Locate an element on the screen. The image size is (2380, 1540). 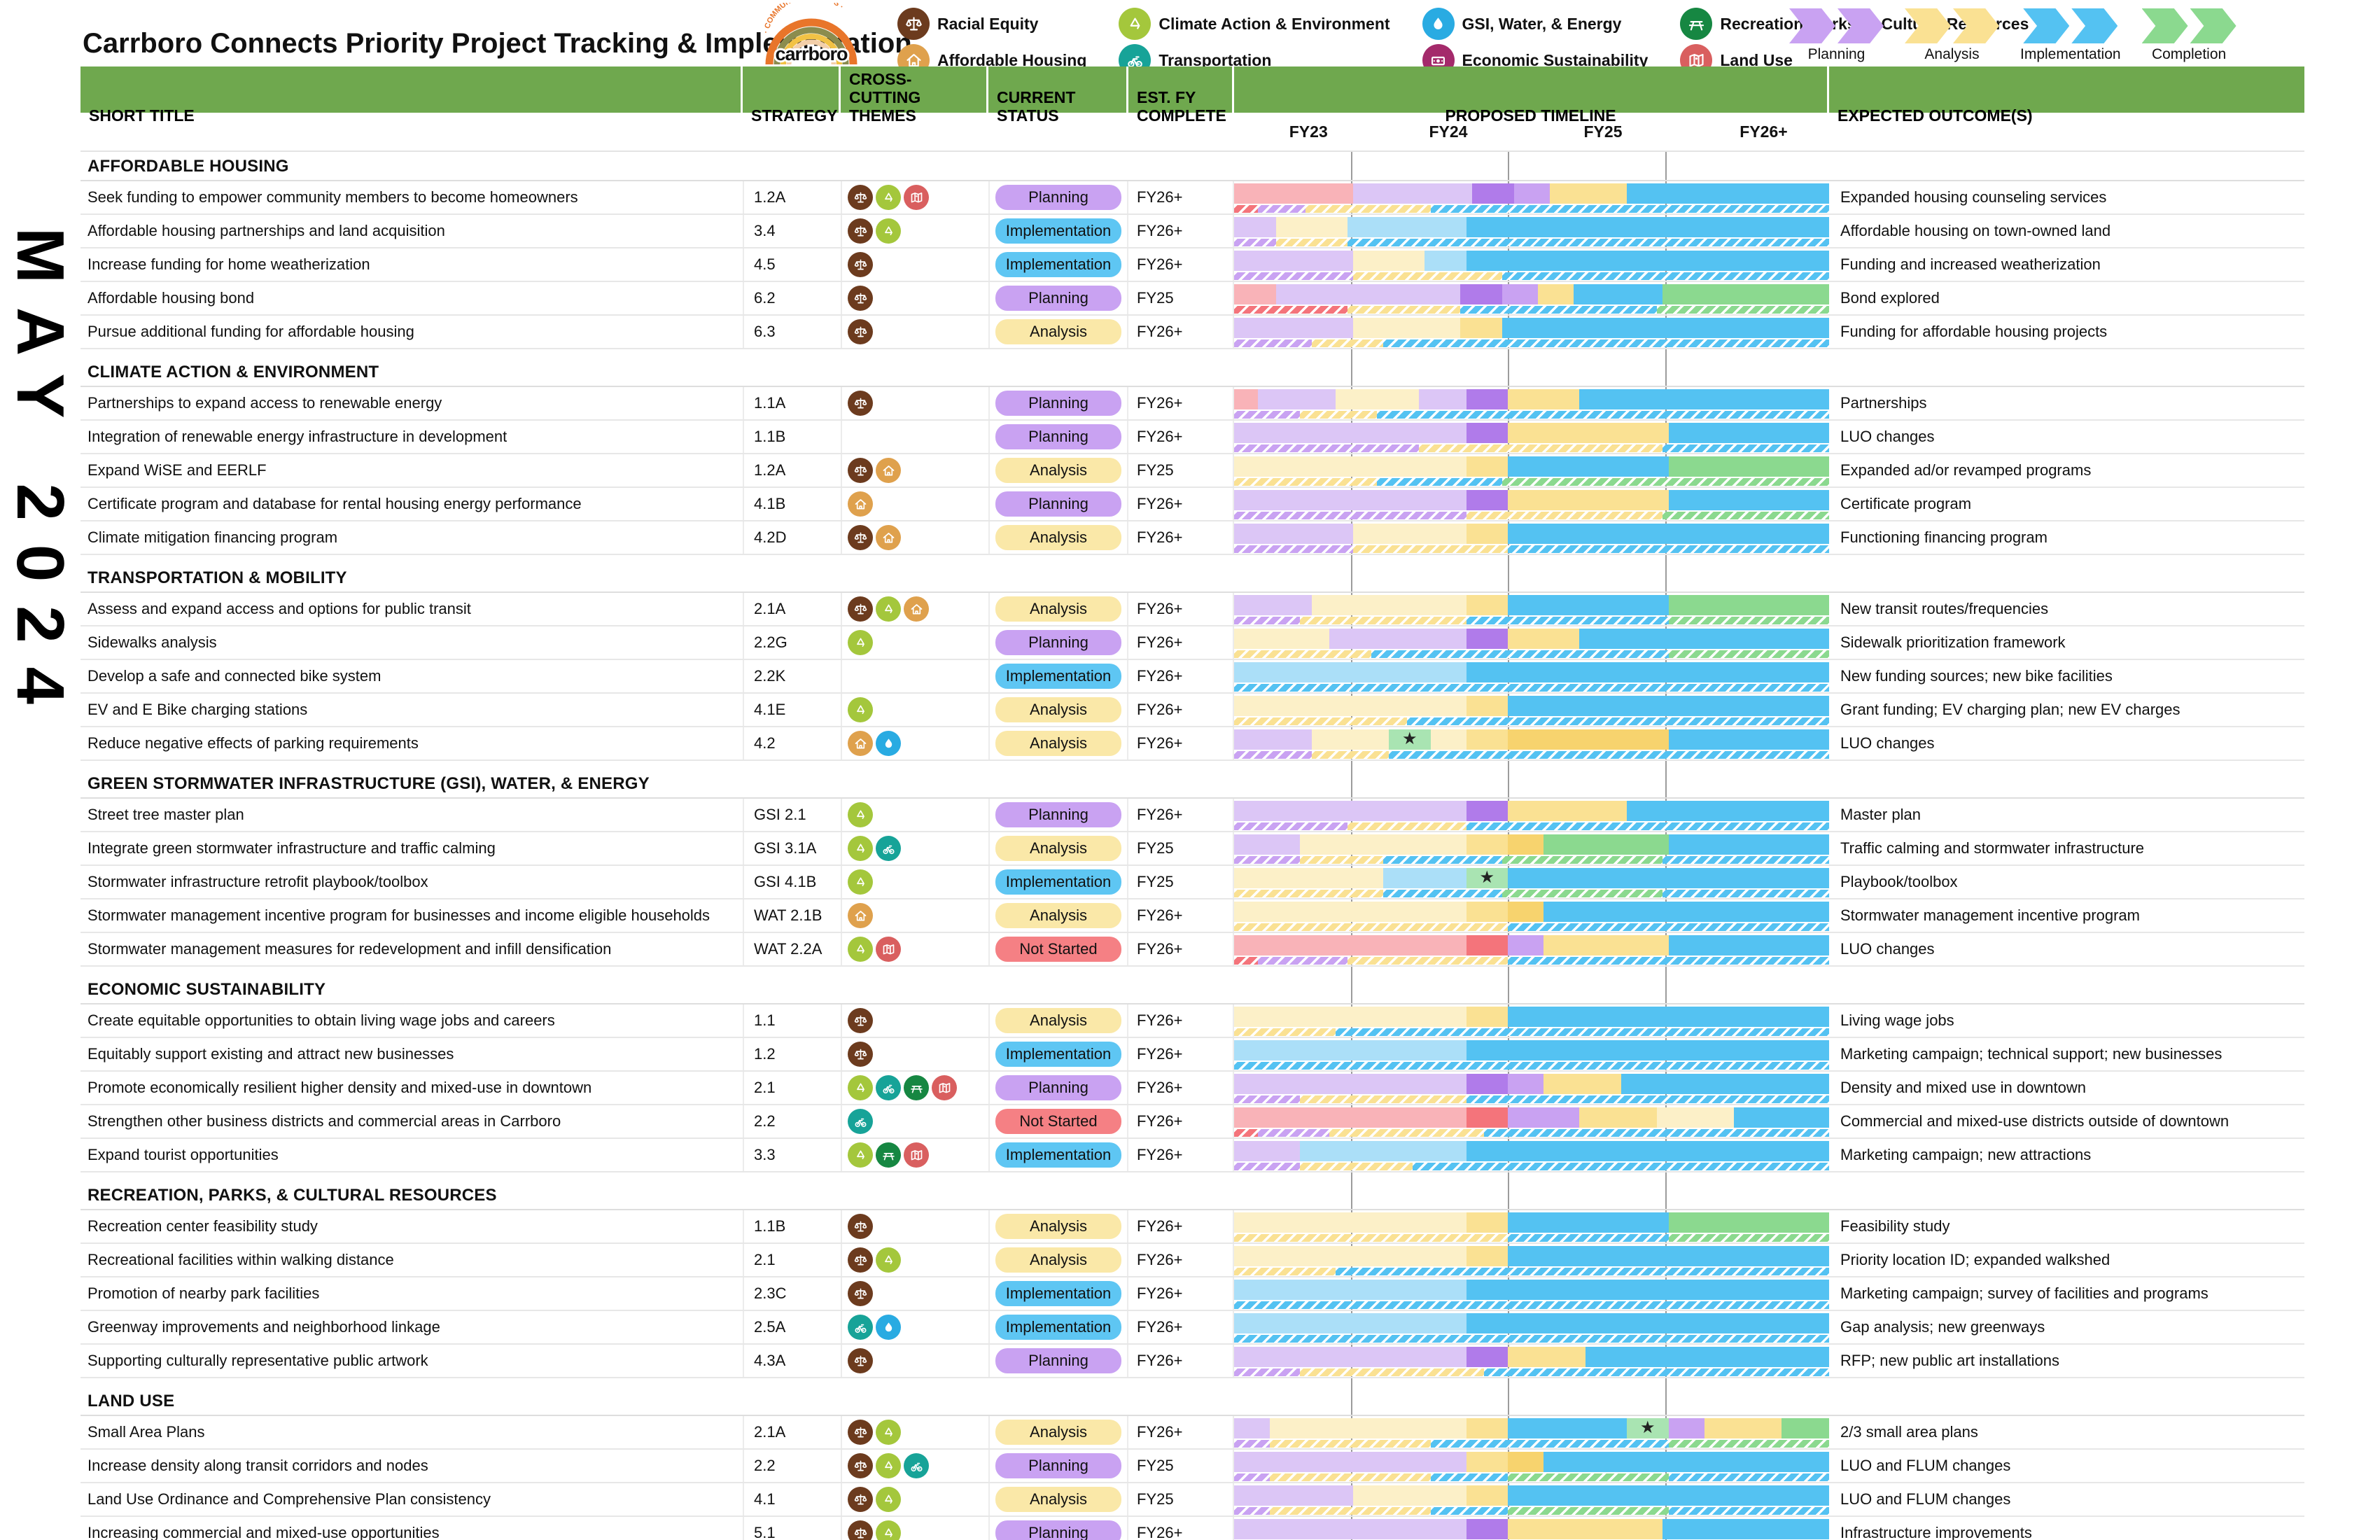
gsi-water-icon is located at coordinates (1438, 24).